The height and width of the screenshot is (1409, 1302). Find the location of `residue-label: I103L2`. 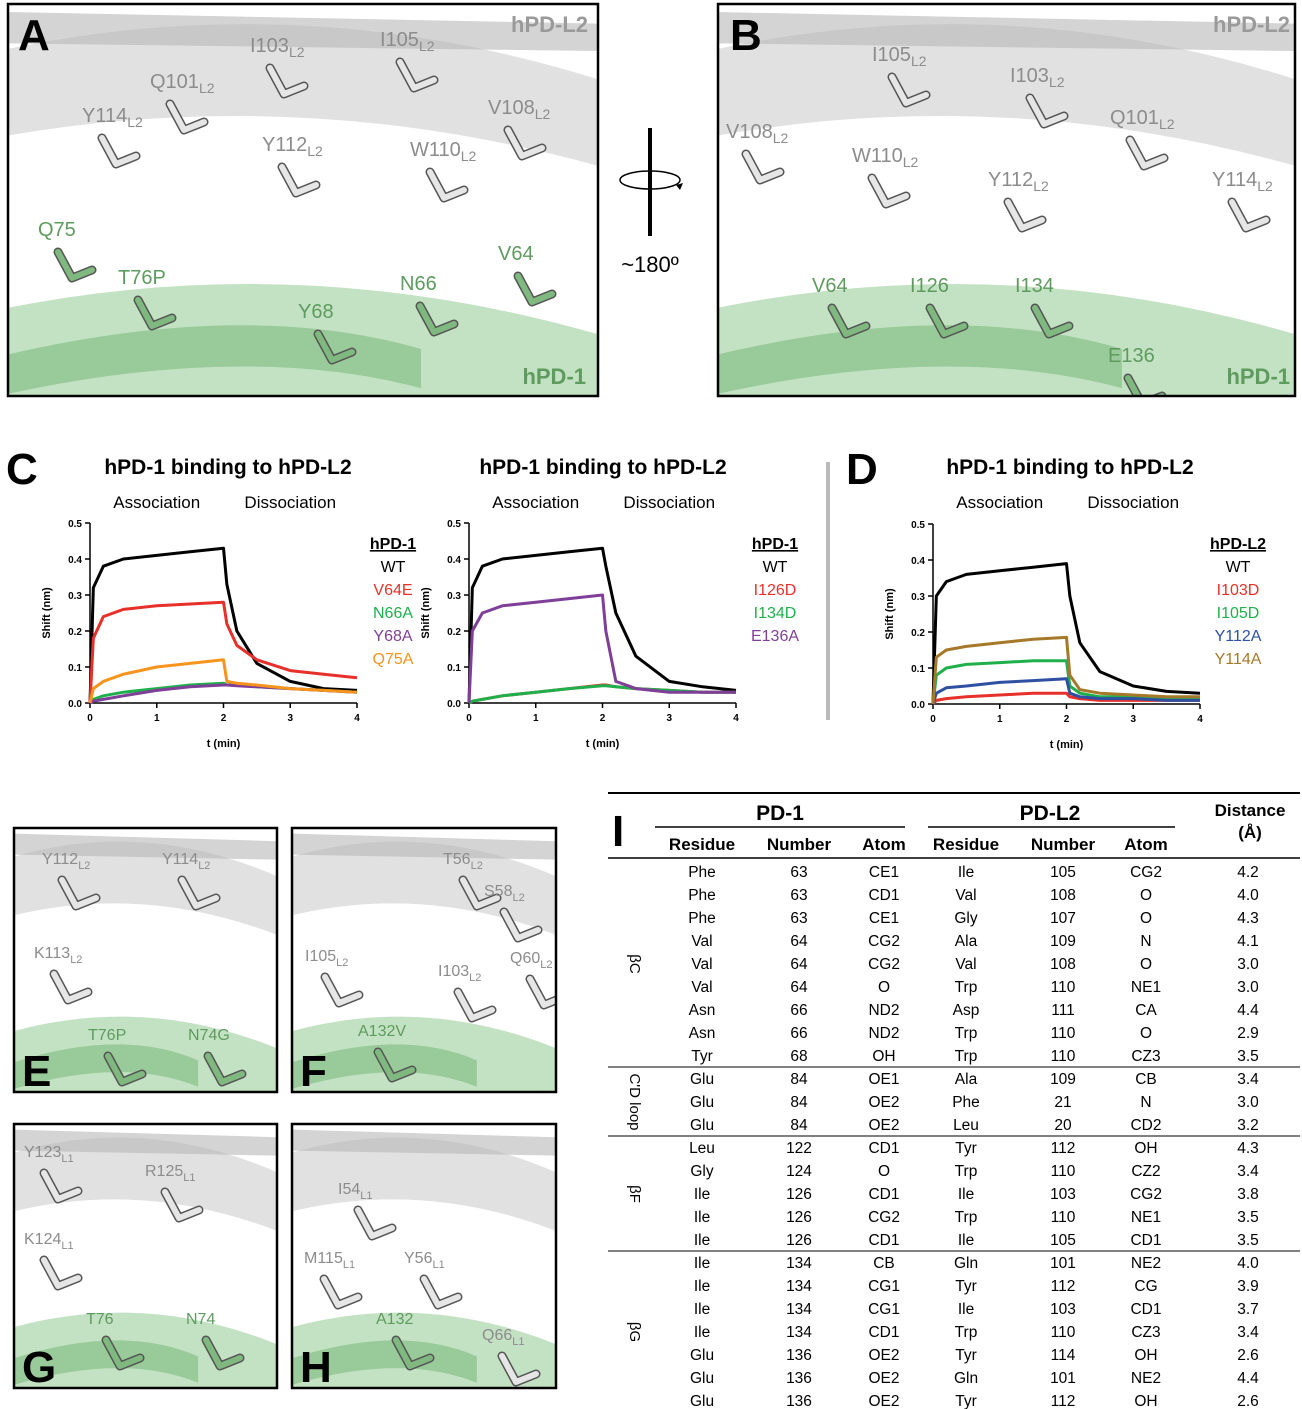

residue-label: I103L2 is located at coordinates (1037, 77).